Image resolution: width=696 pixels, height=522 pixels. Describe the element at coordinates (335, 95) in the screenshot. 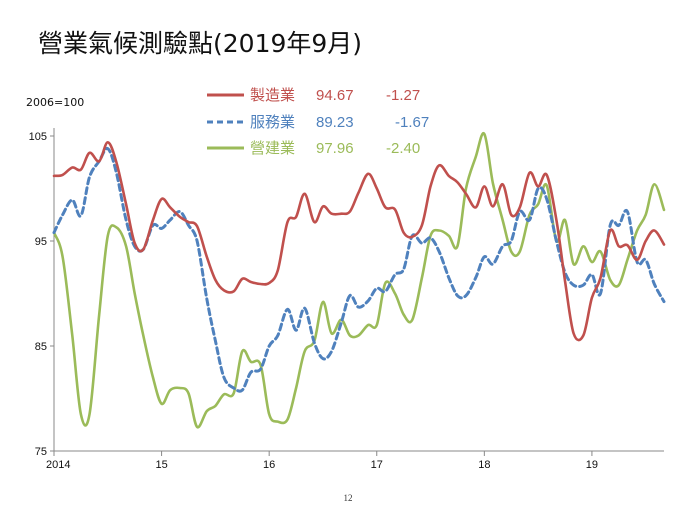

I see `legend-value-manufacturing: 94.67` at that location.